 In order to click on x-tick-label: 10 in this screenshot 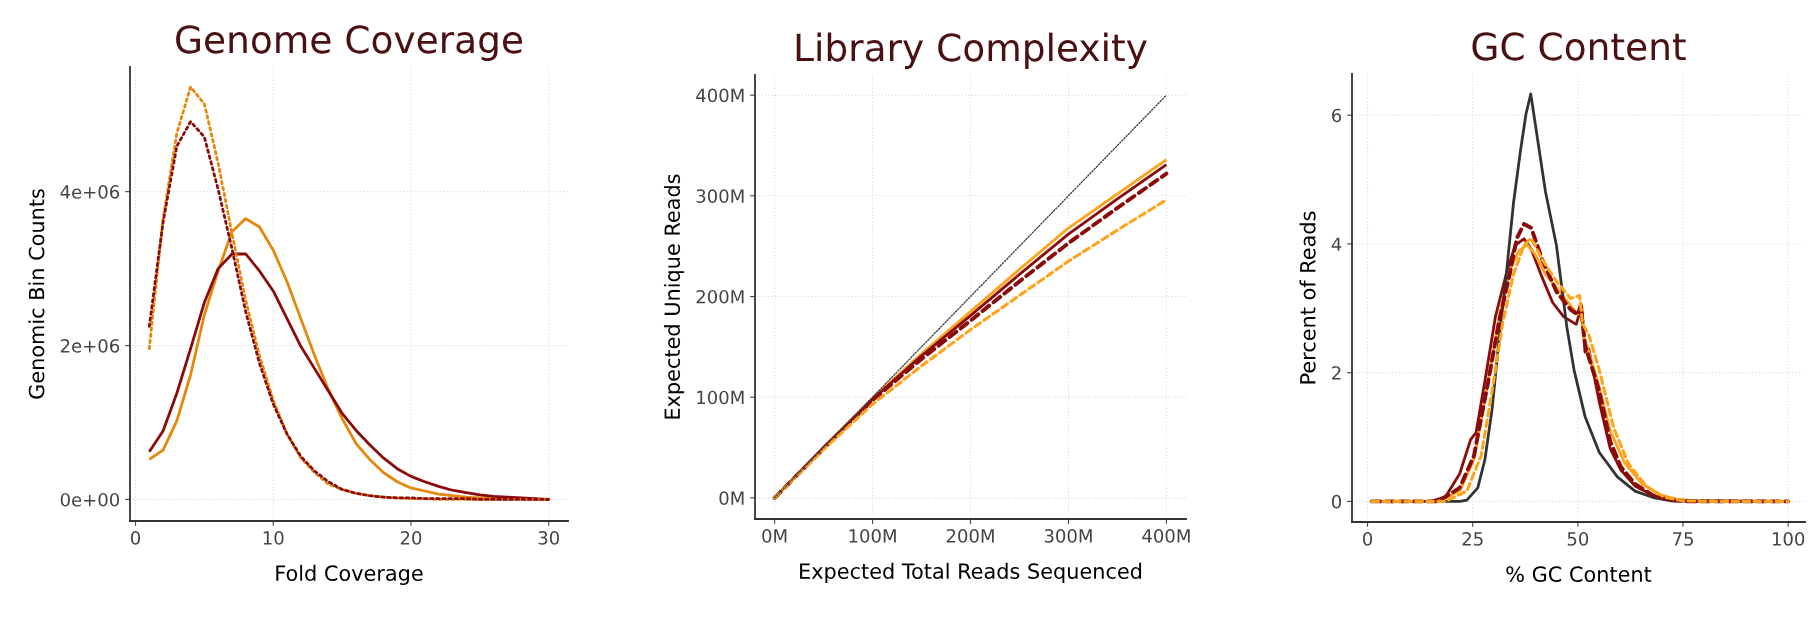, I will do `click(273, 538)`.